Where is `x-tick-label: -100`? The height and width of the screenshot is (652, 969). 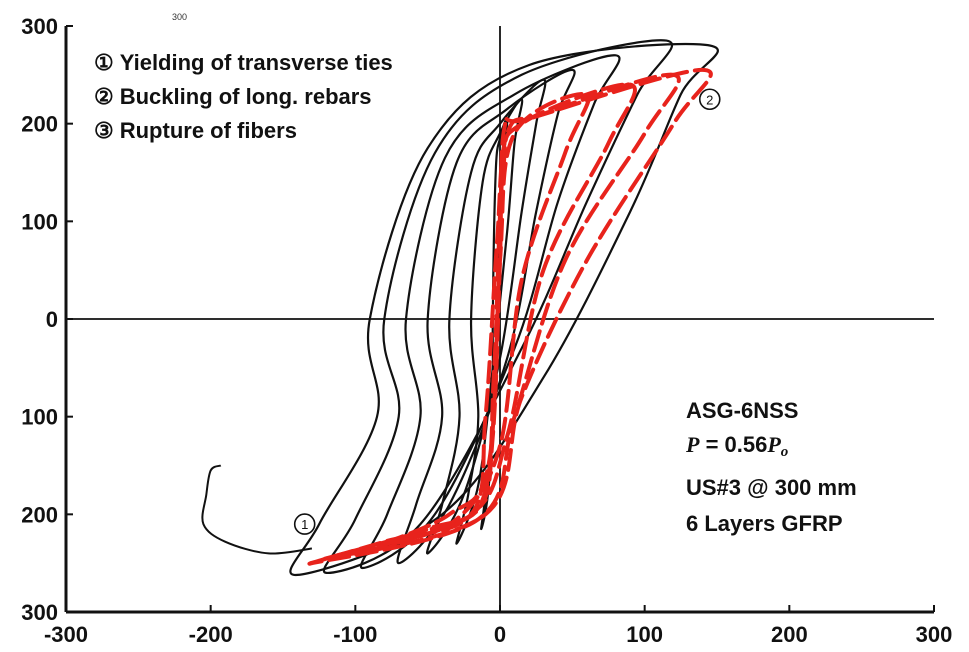 x-tick-label: -100 is located at coordinates (355, 634).